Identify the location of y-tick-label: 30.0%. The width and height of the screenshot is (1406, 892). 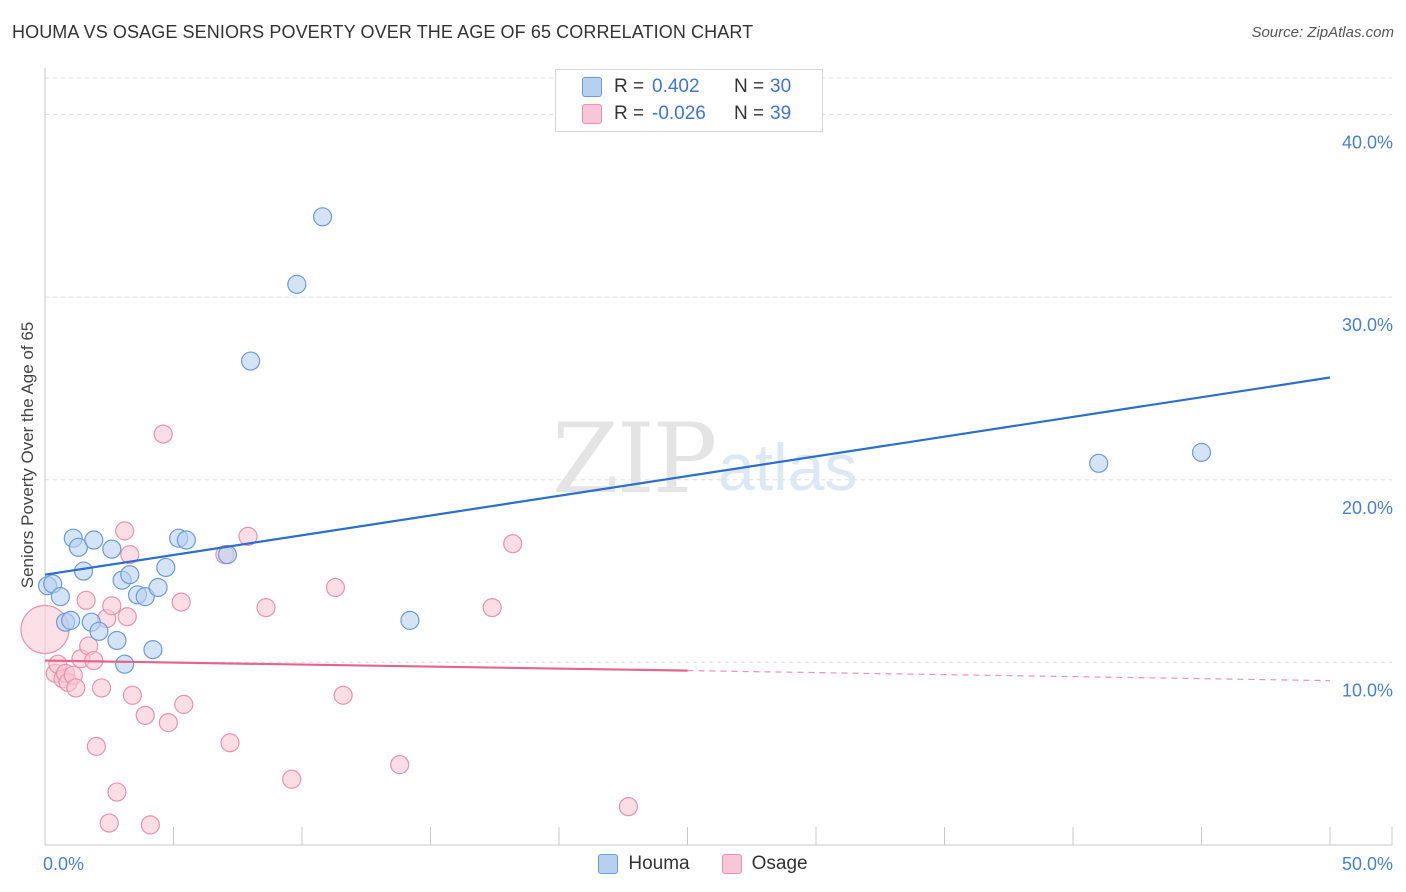
(1367, 325).